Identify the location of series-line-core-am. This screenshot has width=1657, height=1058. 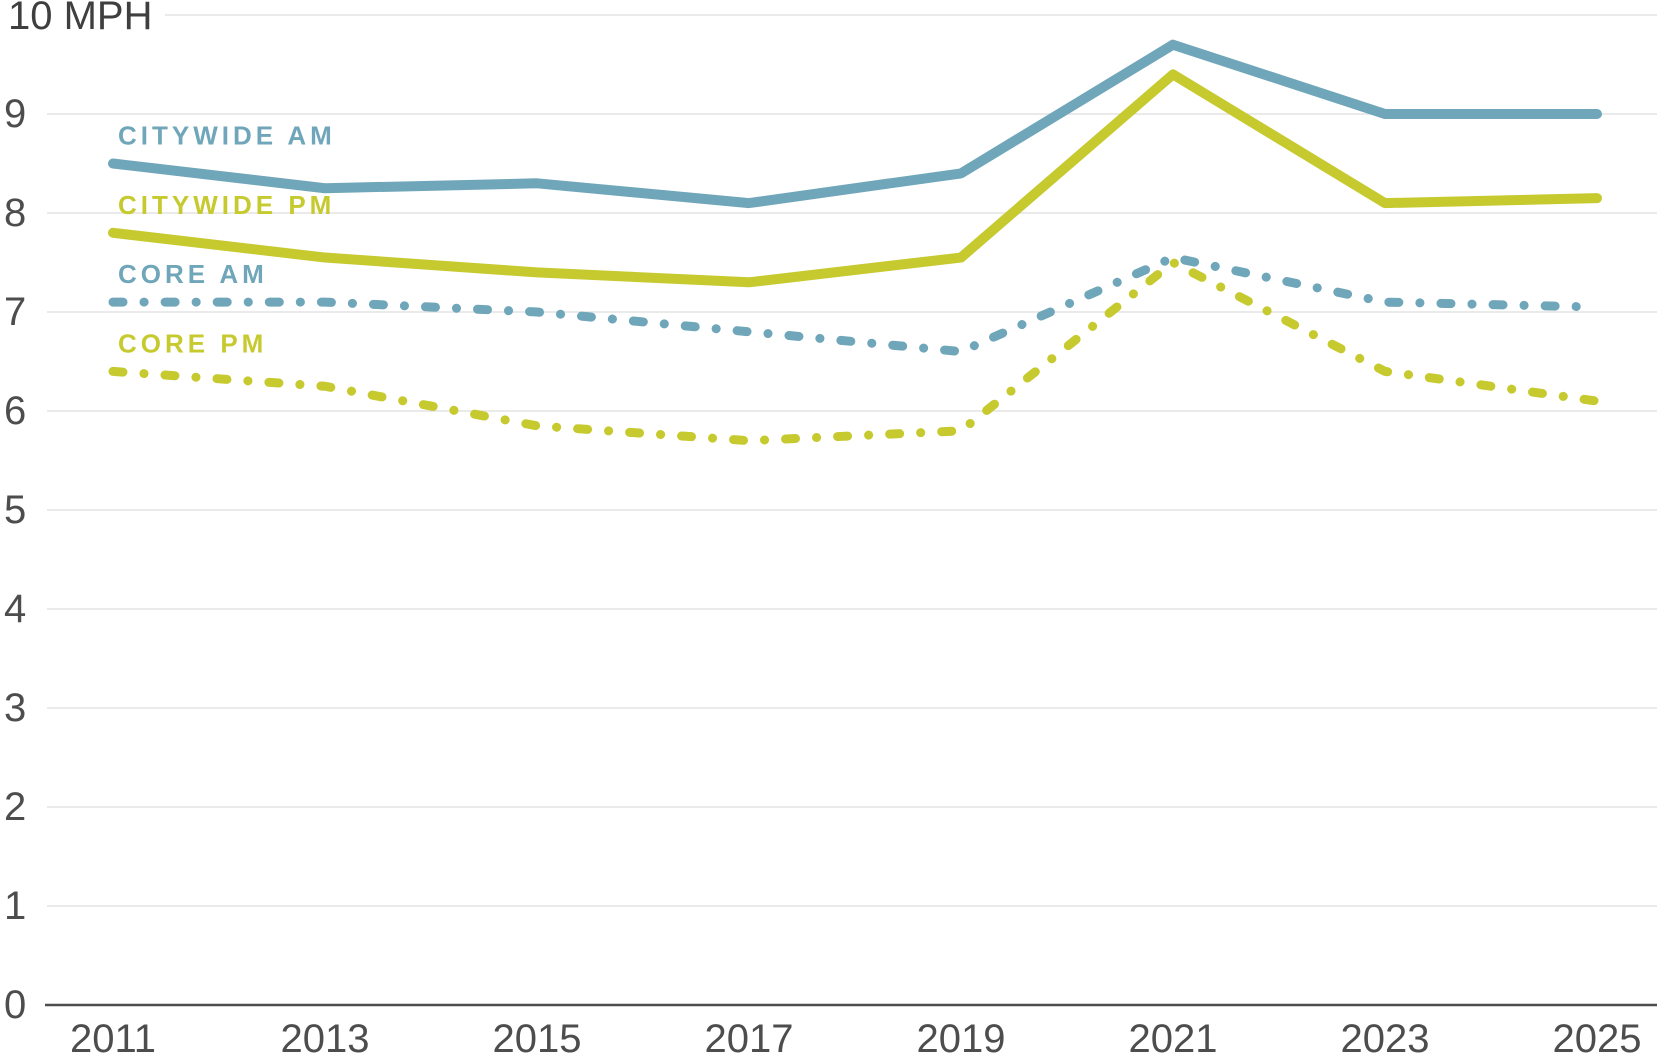
(855, 305).